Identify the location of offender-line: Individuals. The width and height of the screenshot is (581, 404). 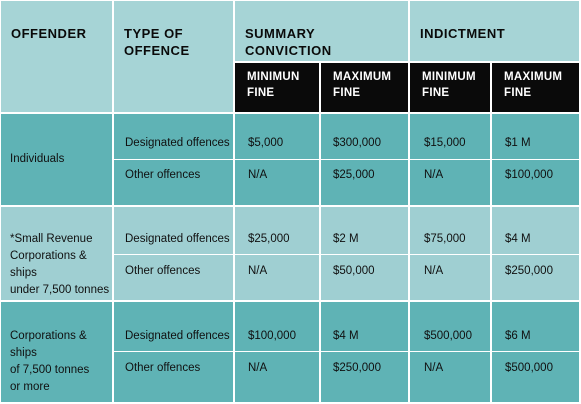
(37, 159).